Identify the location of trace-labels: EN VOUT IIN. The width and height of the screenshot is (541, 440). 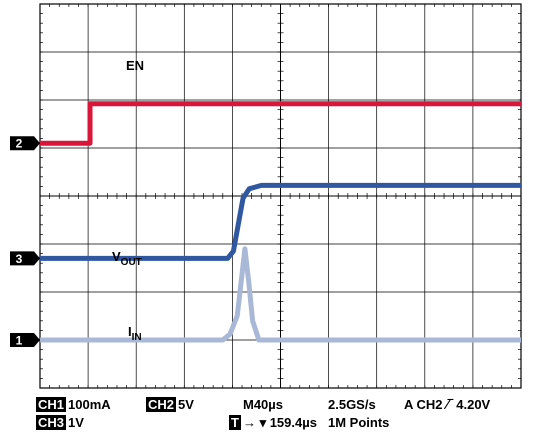
(128, 200).